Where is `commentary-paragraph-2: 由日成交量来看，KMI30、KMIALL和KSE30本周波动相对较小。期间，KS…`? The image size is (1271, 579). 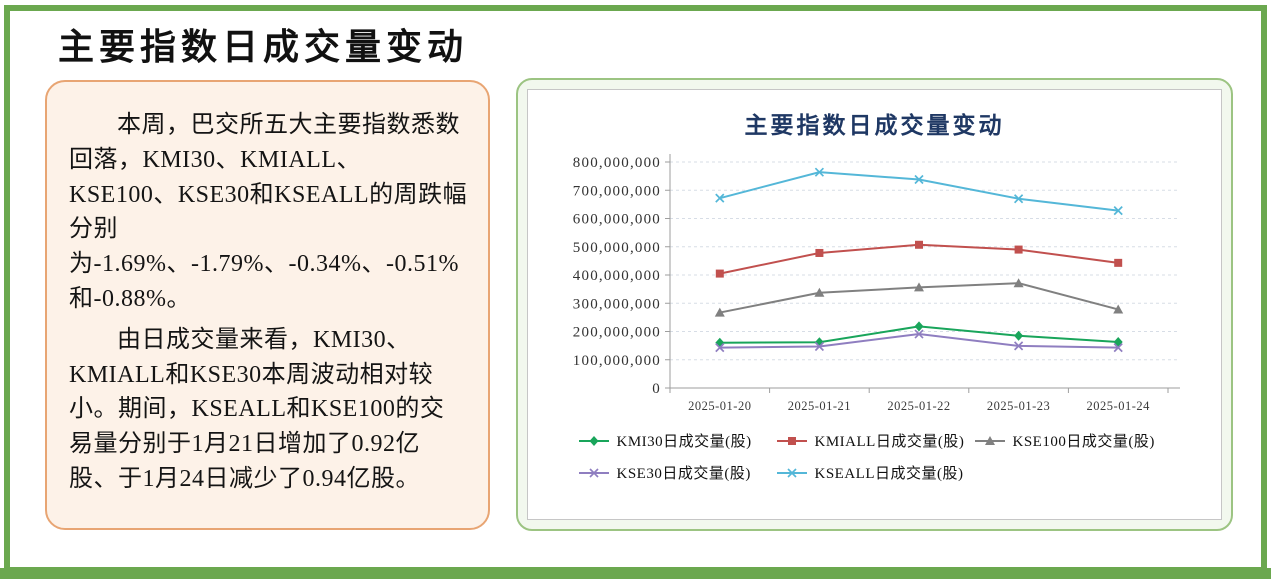
commentary-paragraph-2: 由日成交量来看，KMI30、KMIALL和KSE30本周波动相对较小。期间，KS… is located at coordinates (257, 409).